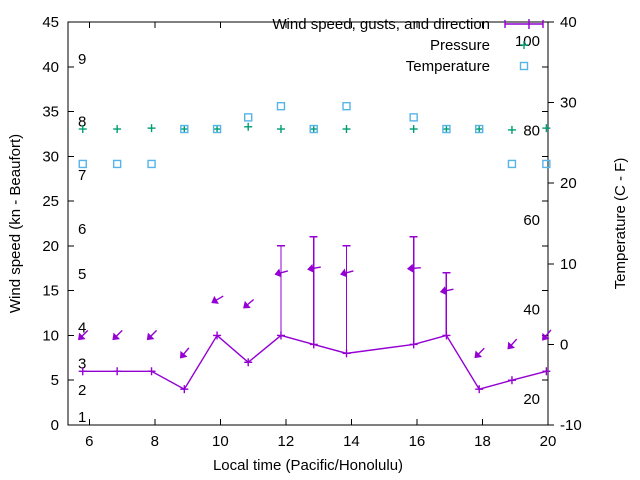  I want to click on beaufort-label-9: 9, so click(82, 59).